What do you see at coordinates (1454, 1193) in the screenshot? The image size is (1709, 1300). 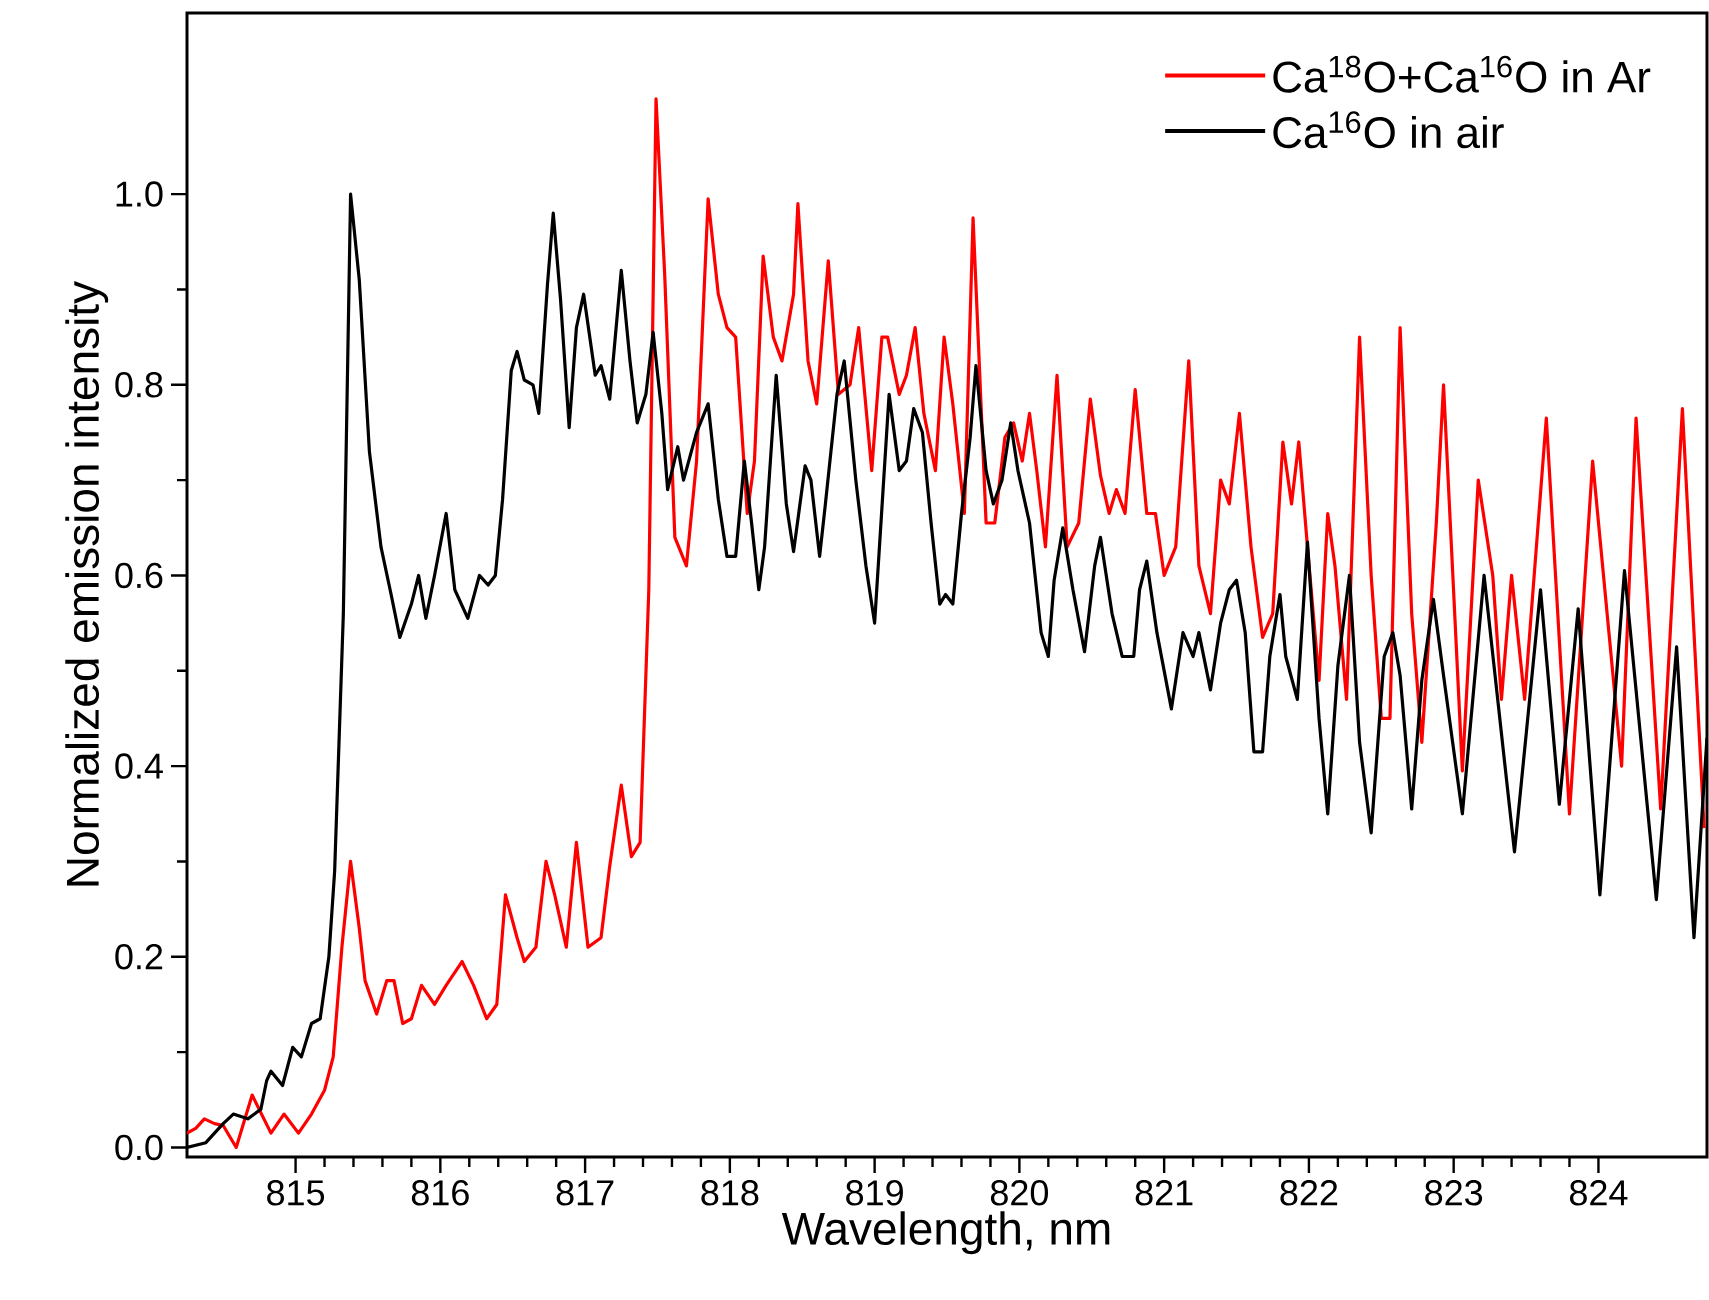 I see `x-tick-label: 823` at bounding box center [1454, 1193].